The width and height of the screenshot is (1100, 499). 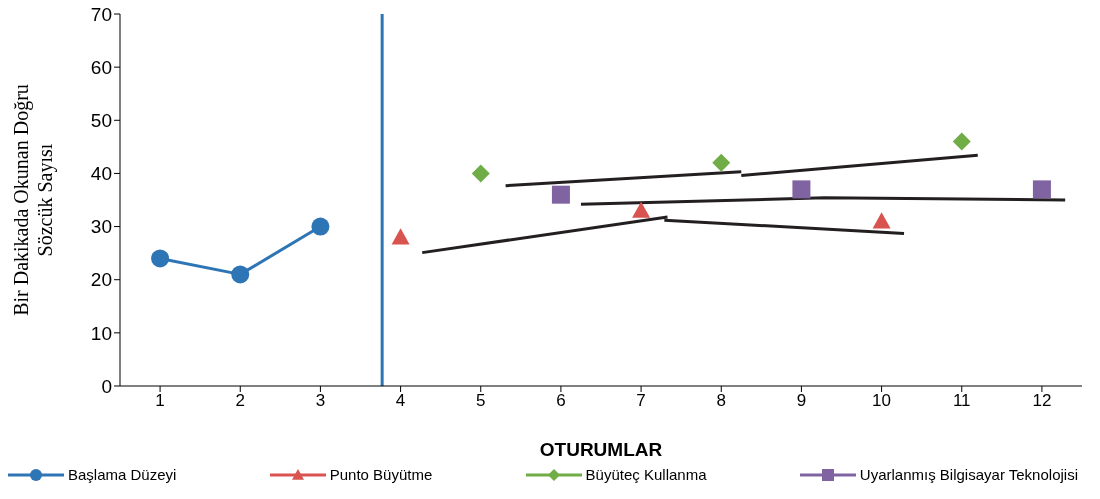 I want to click on y-tick-label: 40, so click(x=101, y=174).